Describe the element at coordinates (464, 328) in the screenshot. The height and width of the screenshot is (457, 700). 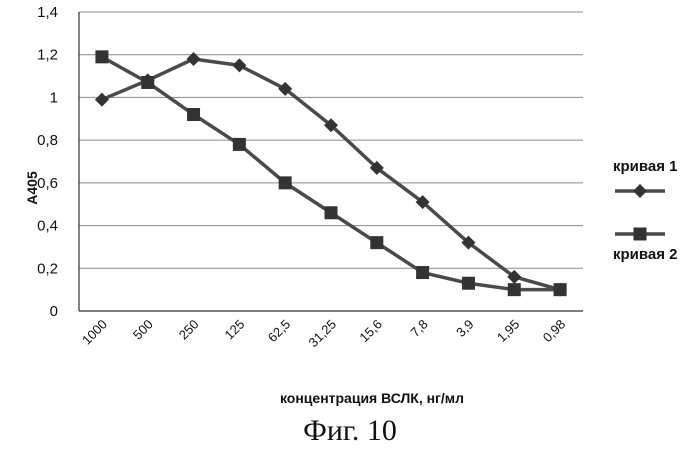
I see `x-tick-label: 3,9` at that location.